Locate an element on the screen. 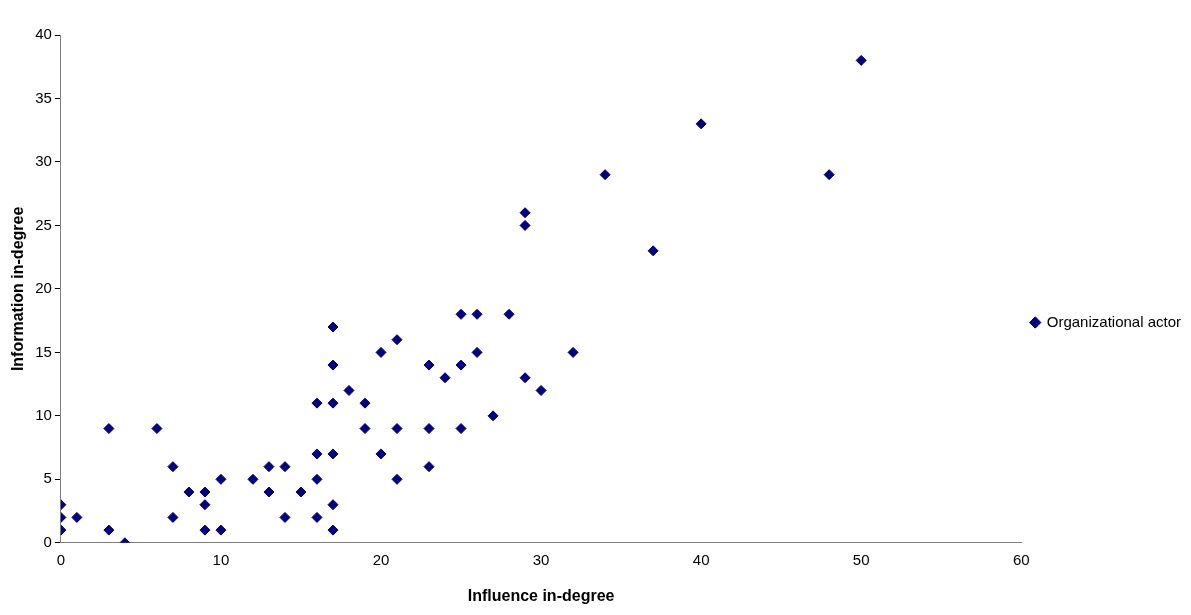  y-tick-label: 25 is located at coordinates (43, 224).